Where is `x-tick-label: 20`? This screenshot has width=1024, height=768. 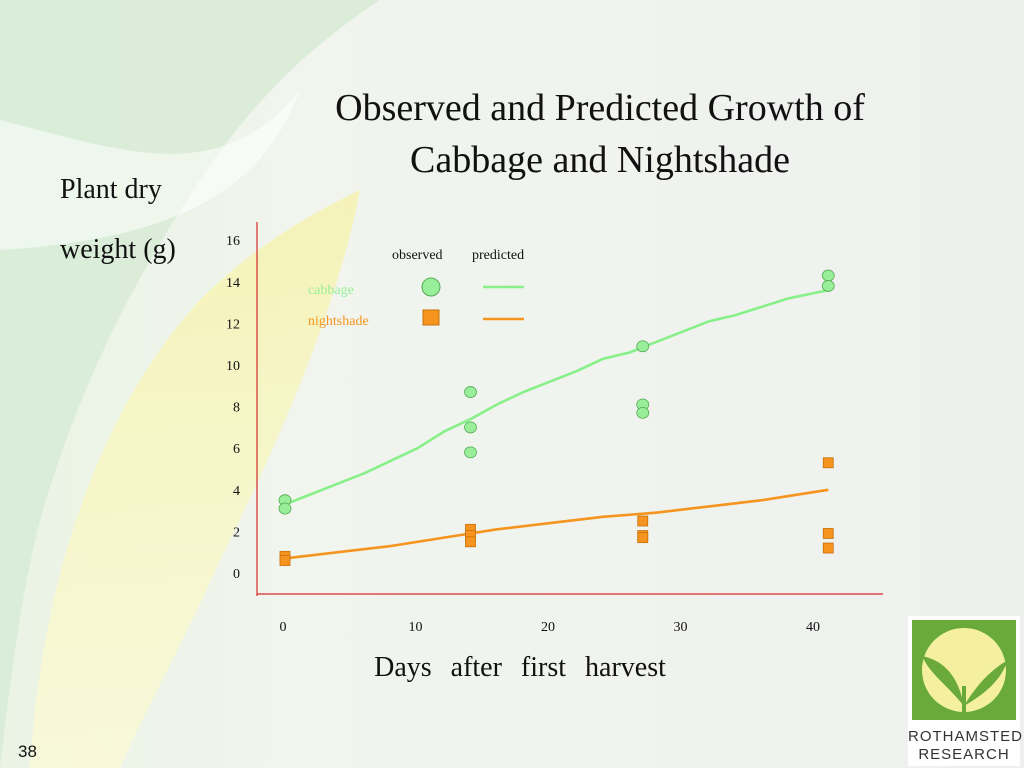 x-tick-label: 20 is located at coordinates (548, 627).